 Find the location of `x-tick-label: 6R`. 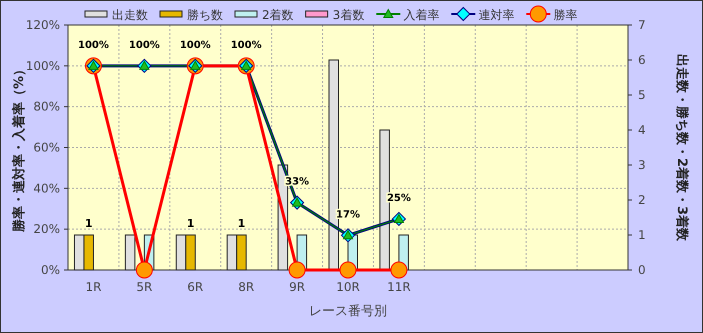

x-tick-label: 6R is located at coordinates (195, 287).